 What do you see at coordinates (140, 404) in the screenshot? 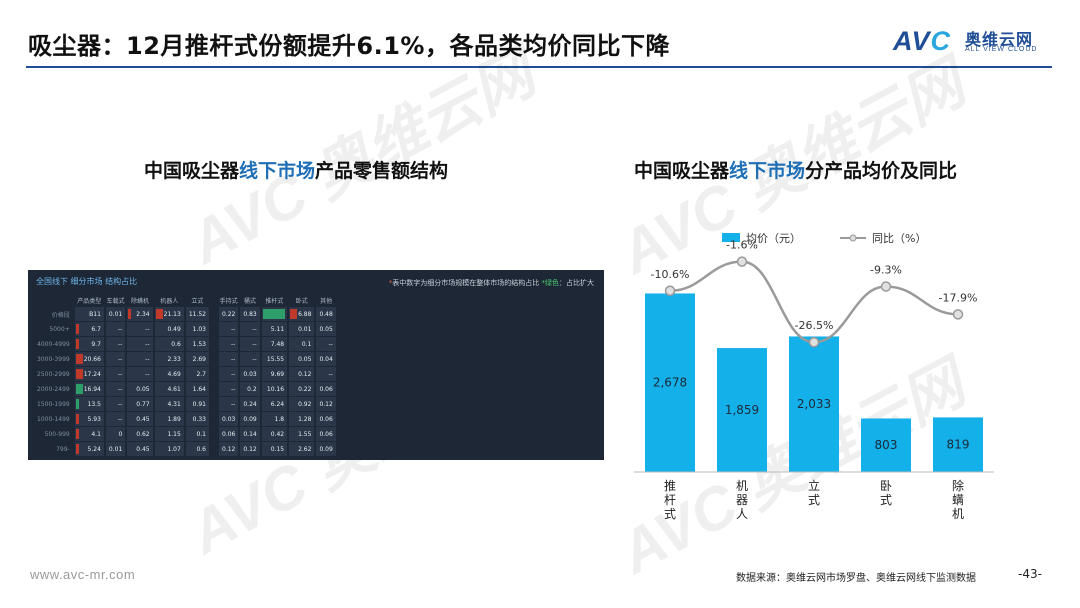
I see `table-cell: 0.77` at bounding box center [140, 404].